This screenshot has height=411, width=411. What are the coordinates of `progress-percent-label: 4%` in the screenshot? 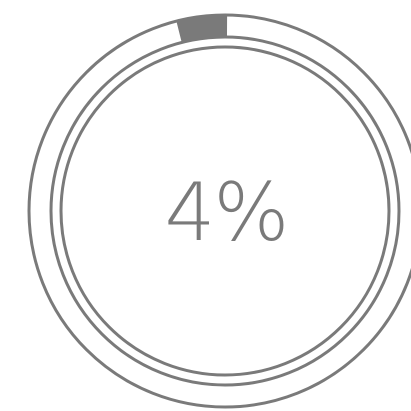 It's located at (227, 212).